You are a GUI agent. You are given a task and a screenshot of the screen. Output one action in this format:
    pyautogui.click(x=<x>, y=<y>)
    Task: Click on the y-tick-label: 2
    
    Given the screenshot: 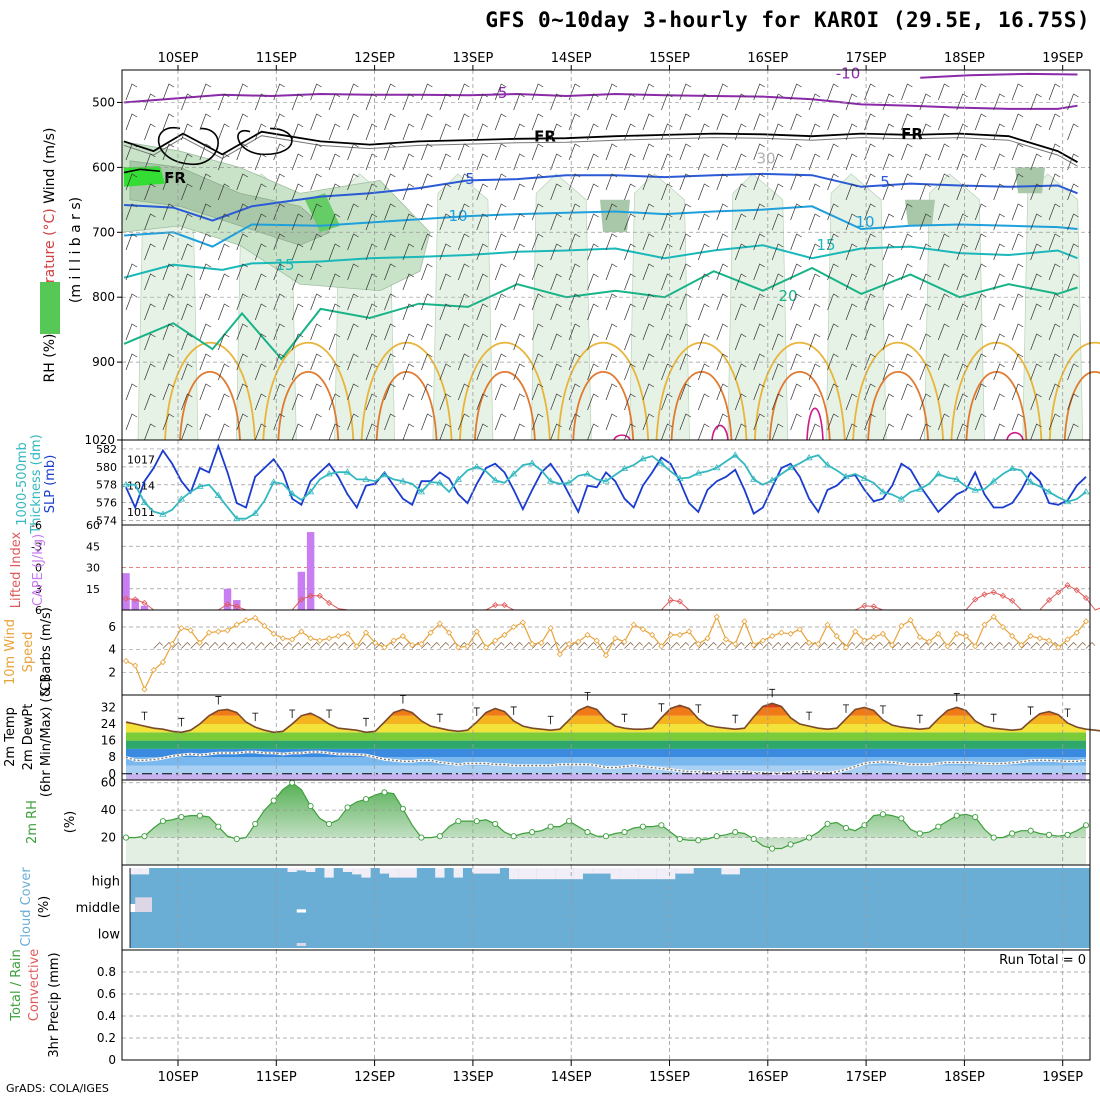 What is the action you would take?
    pyautogui.click(x=112, y=672)
    